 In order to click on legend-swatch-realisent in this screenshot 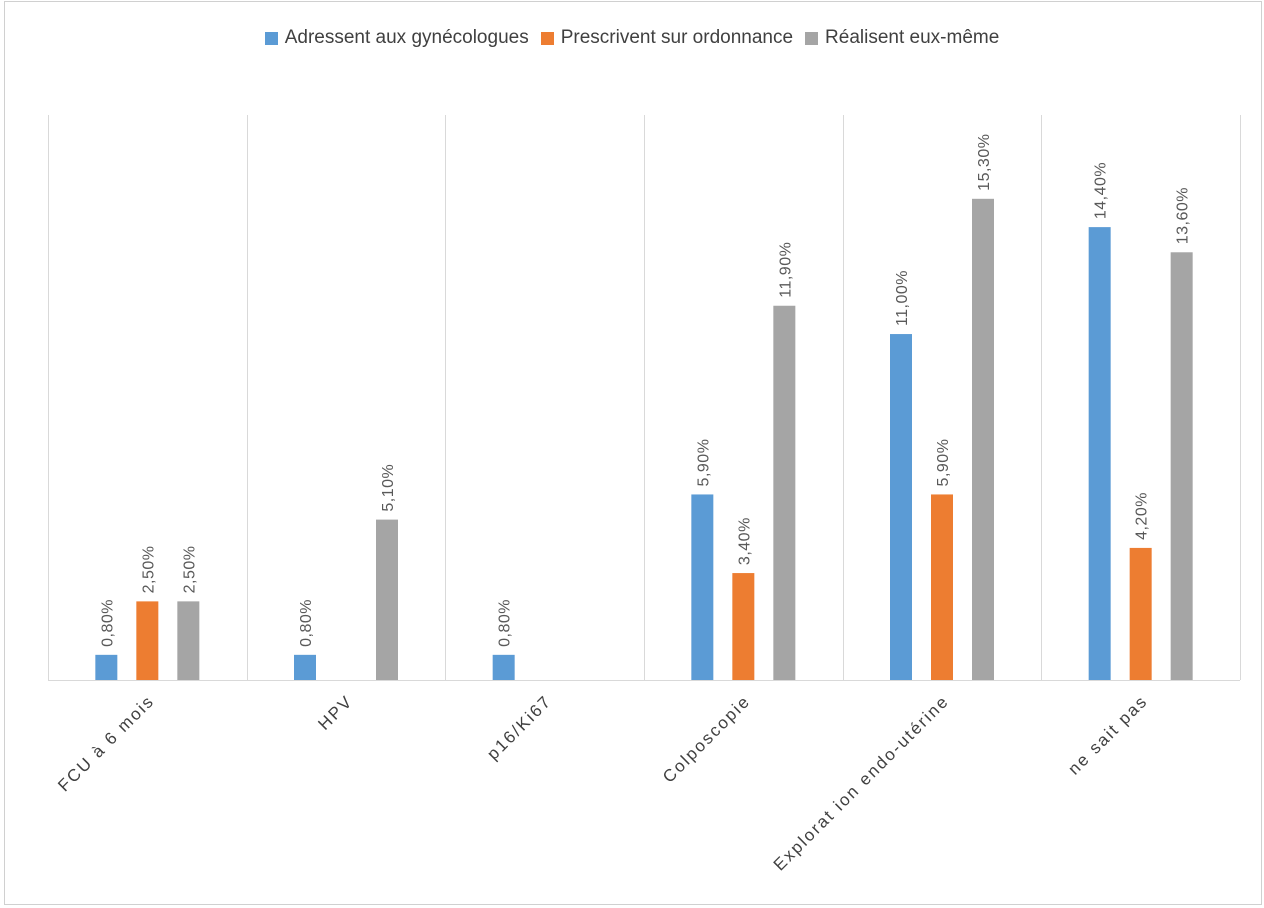, I will do `click(812, 38)`.